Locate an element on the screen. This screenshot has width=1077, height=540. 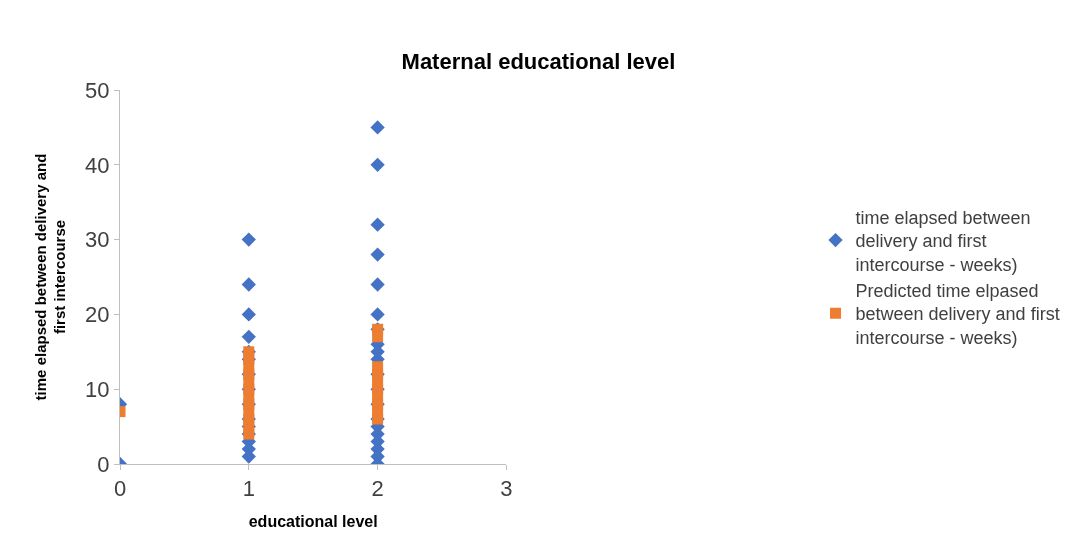
y-tick-label: 50 is located at coordinates (97, 90).